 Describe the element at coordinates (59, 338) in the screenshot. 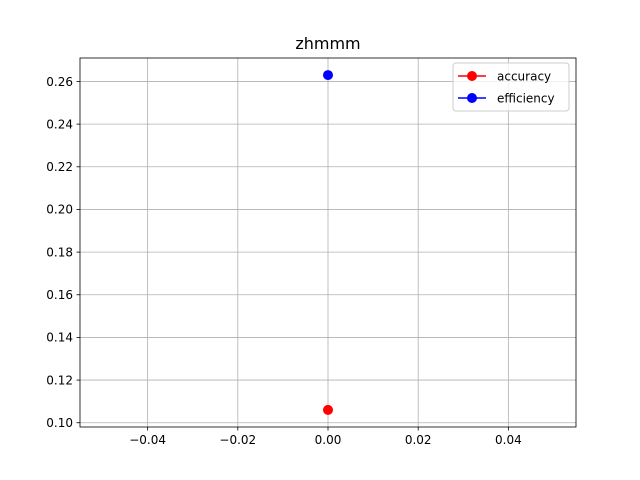

I see `y-tick-label: 0.14` at that location.